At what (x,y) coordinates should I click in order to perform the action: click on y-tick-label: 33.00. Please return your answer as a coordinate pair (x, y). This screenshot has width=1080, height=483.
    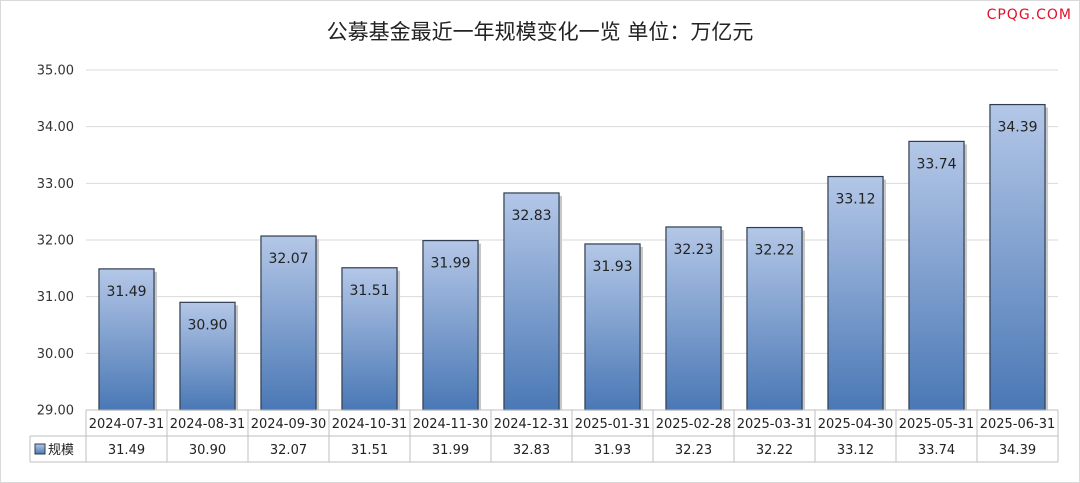
    Looking at the image, I should click on (55, 184).